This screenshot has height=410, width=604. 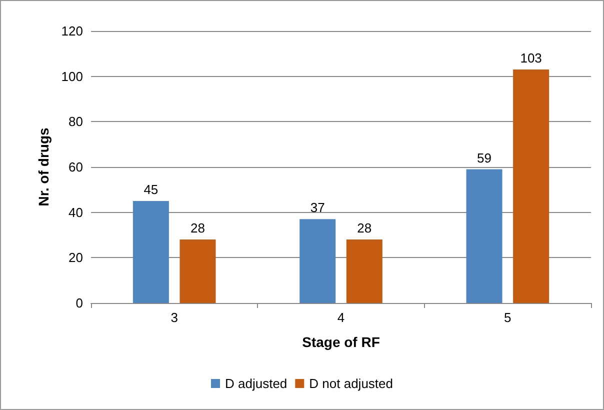 I want to click on data-label: 37, so click(x=317, y=208).